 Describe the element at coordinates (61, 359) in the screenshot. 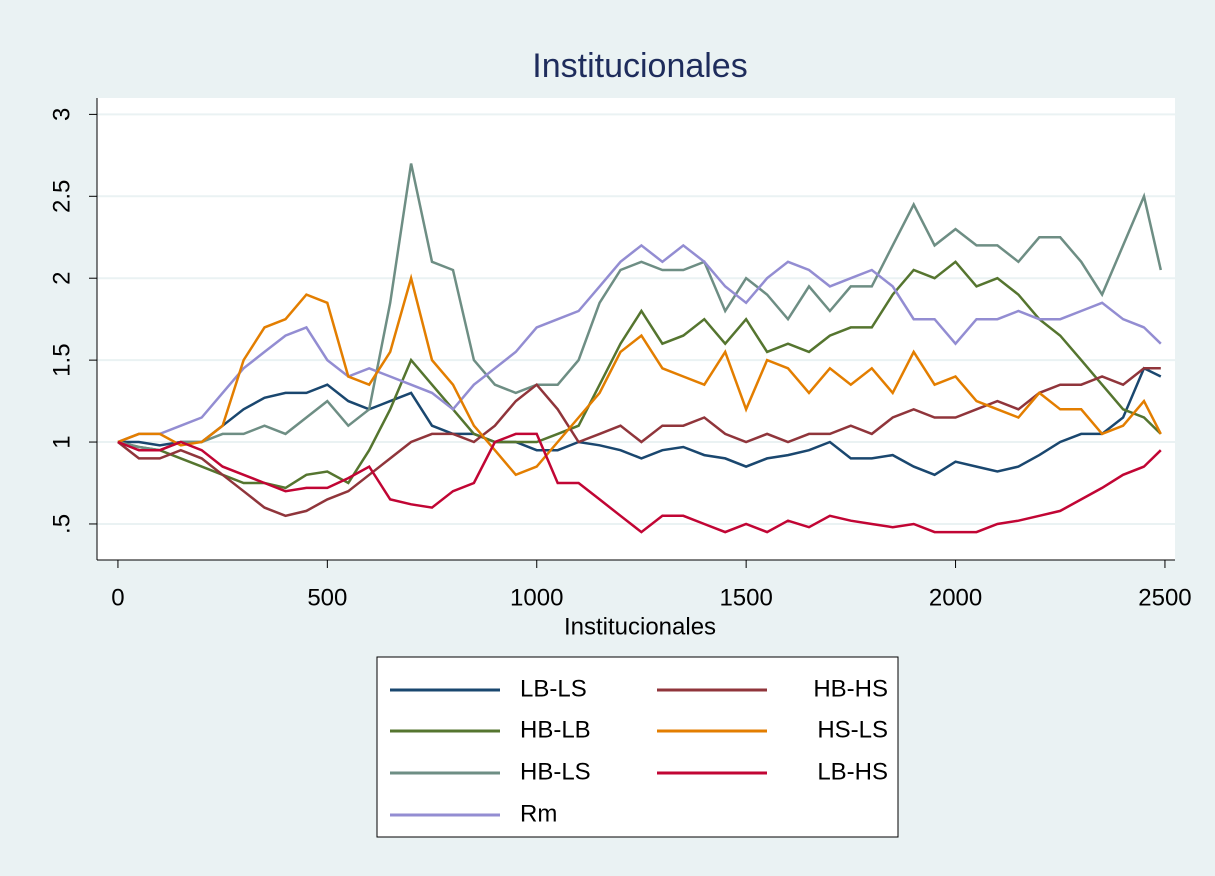

I see `y-tick-label: 1.5` at that location.